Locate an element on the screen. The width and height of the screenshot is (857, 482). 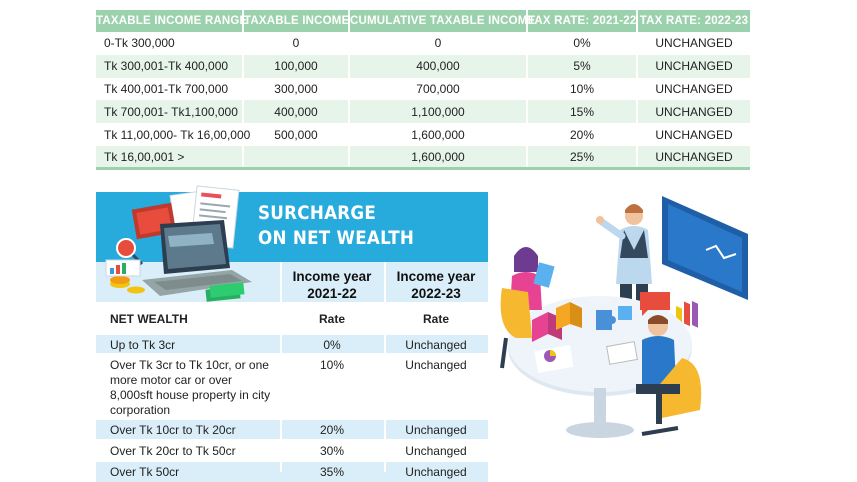
table-row: Over Tk 50cr 35% Unchanged is located at coordinates (292, 471).